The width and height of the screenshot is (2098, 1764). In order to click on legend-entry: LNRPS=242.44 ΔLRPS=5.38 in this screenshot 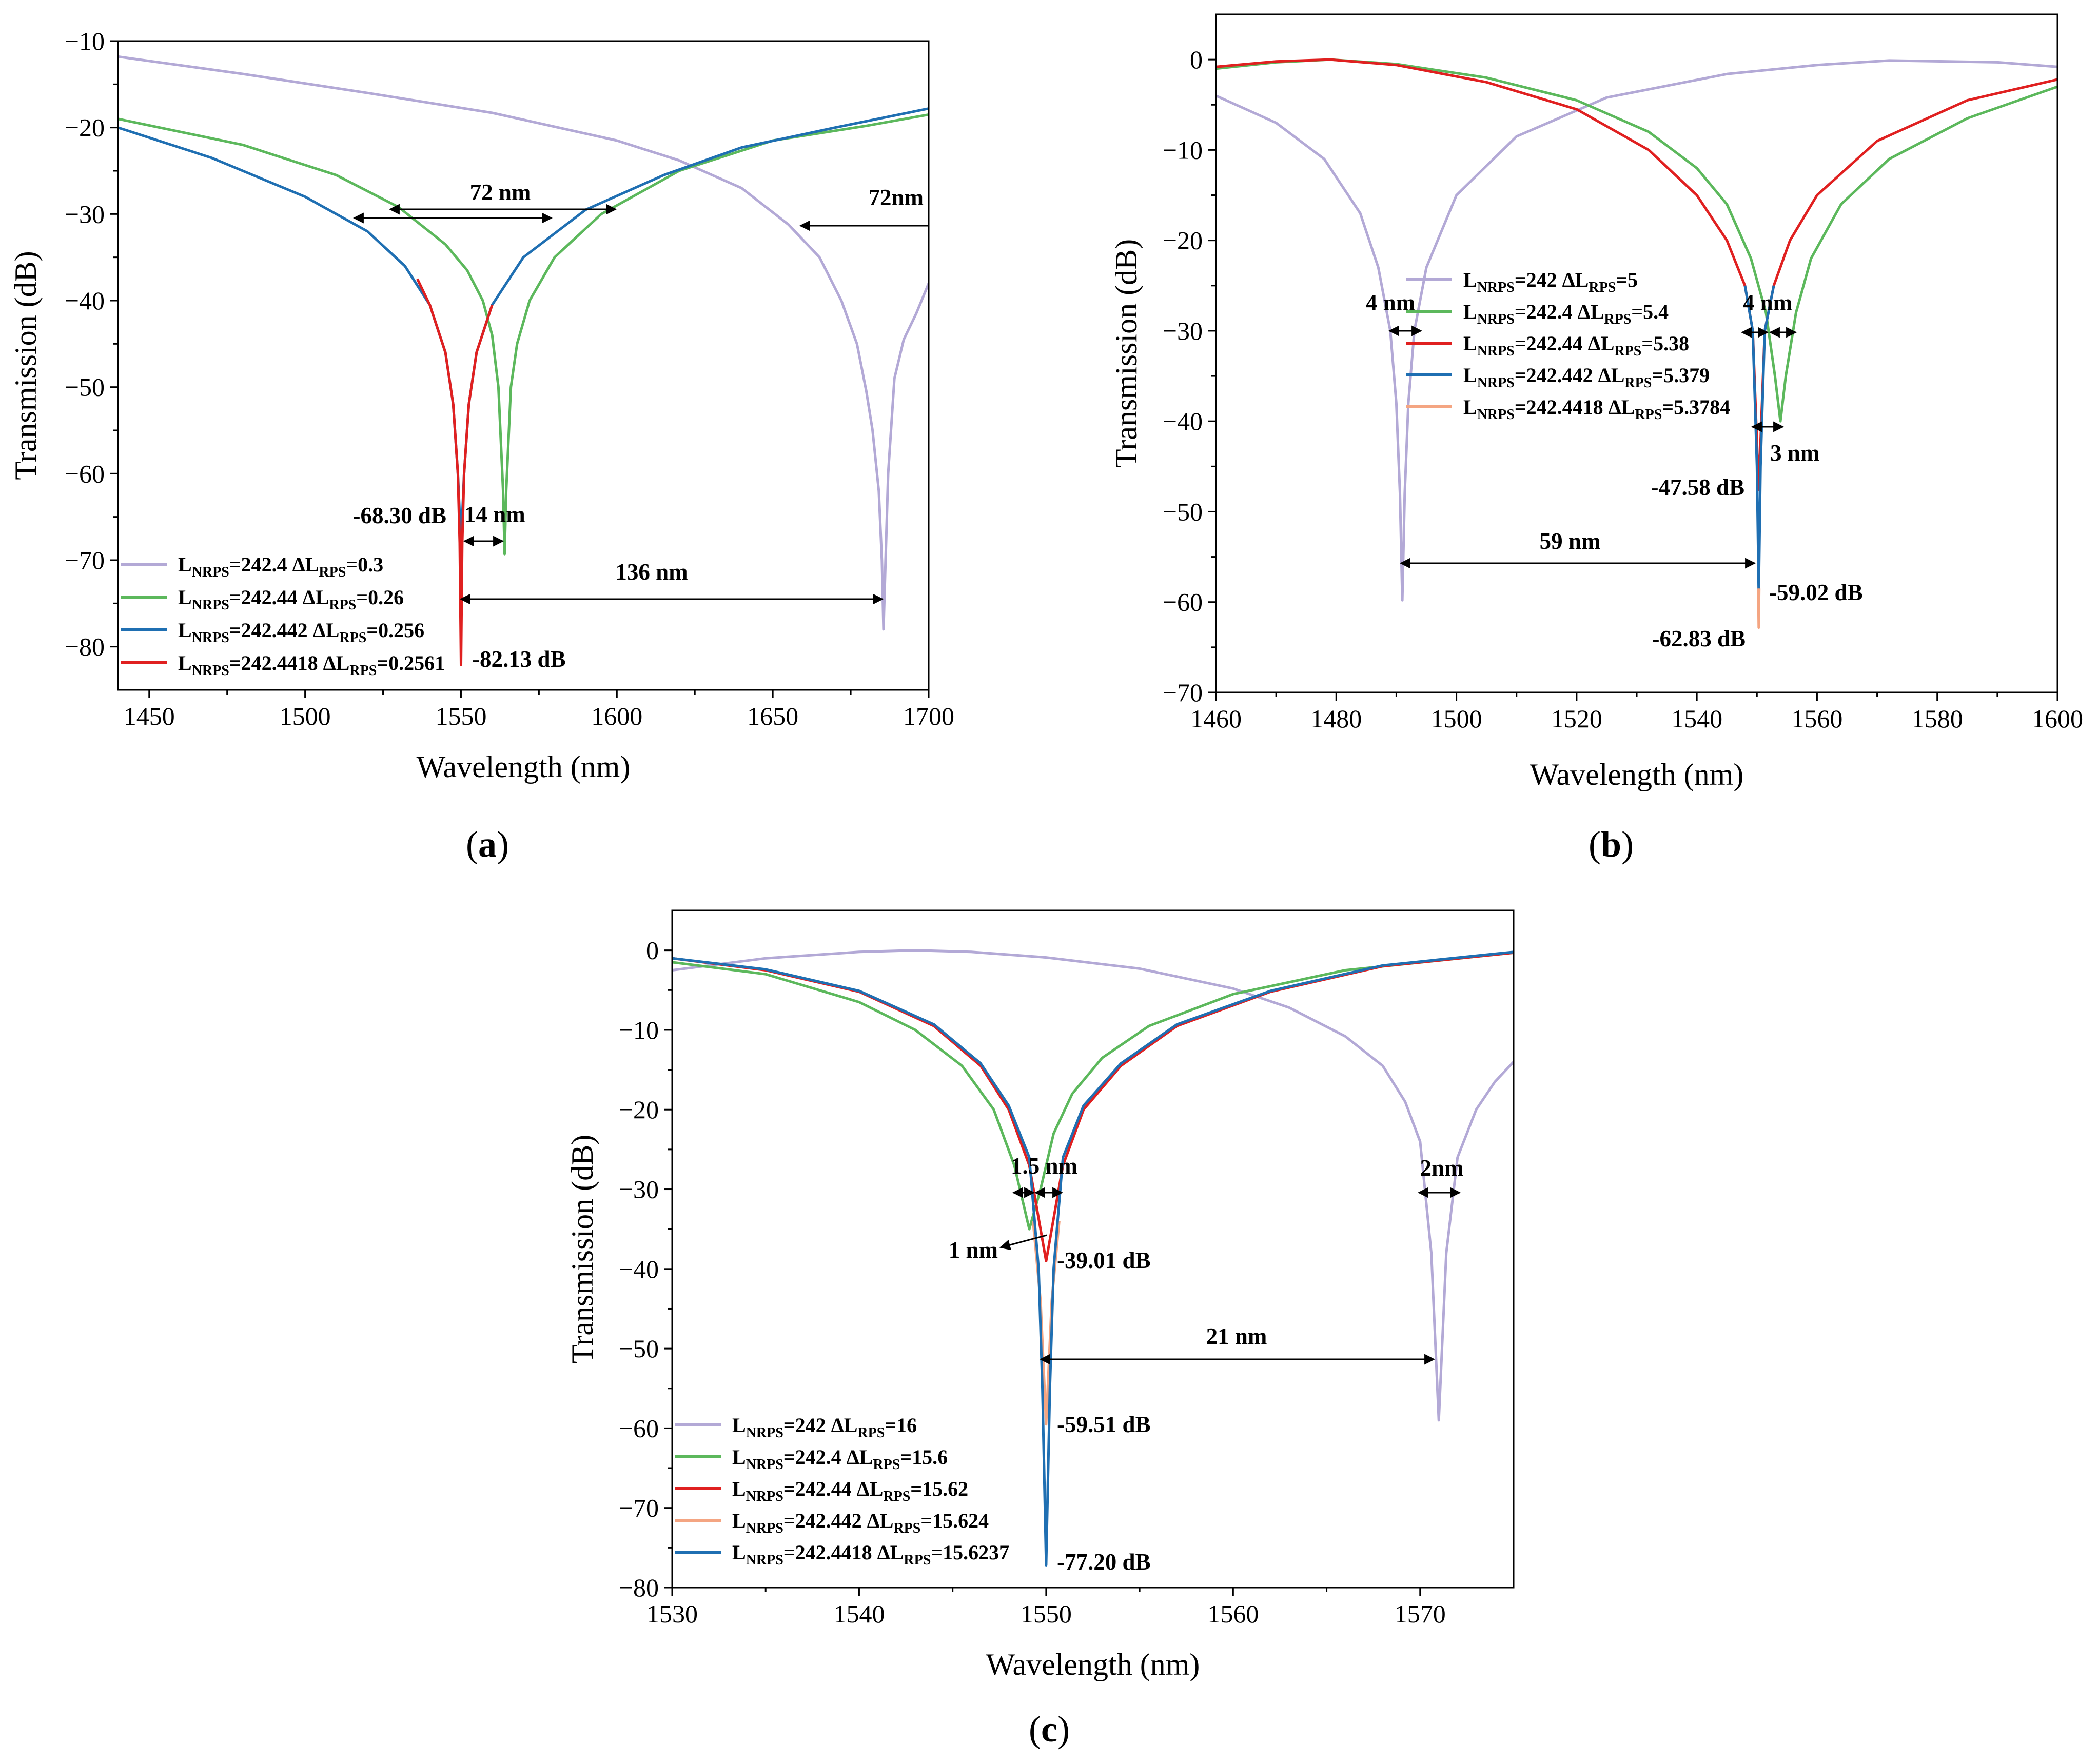, I will do `click(1576, 345)`.